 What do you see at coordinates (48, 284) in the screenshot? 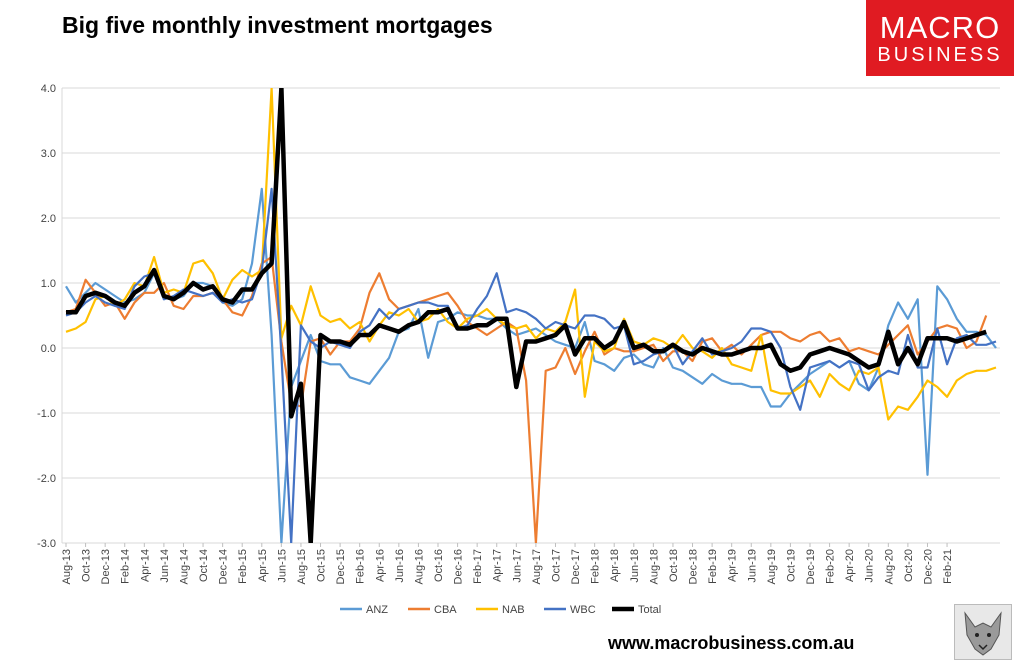
I see `y-tick-label: 1.0` at bounding box center [48, 284].